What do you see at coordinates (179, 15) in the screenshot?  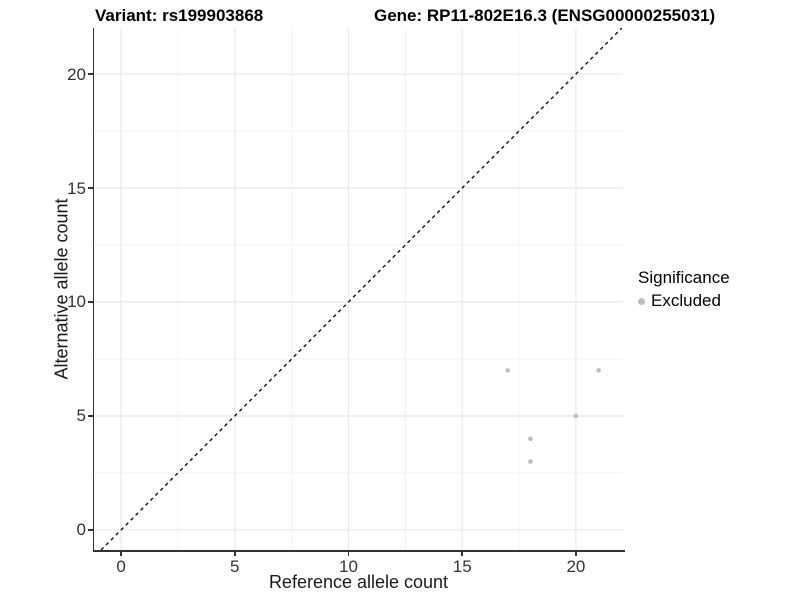 I see `variant-title: Variant: rs199903868` at bounding box center [179, 15].